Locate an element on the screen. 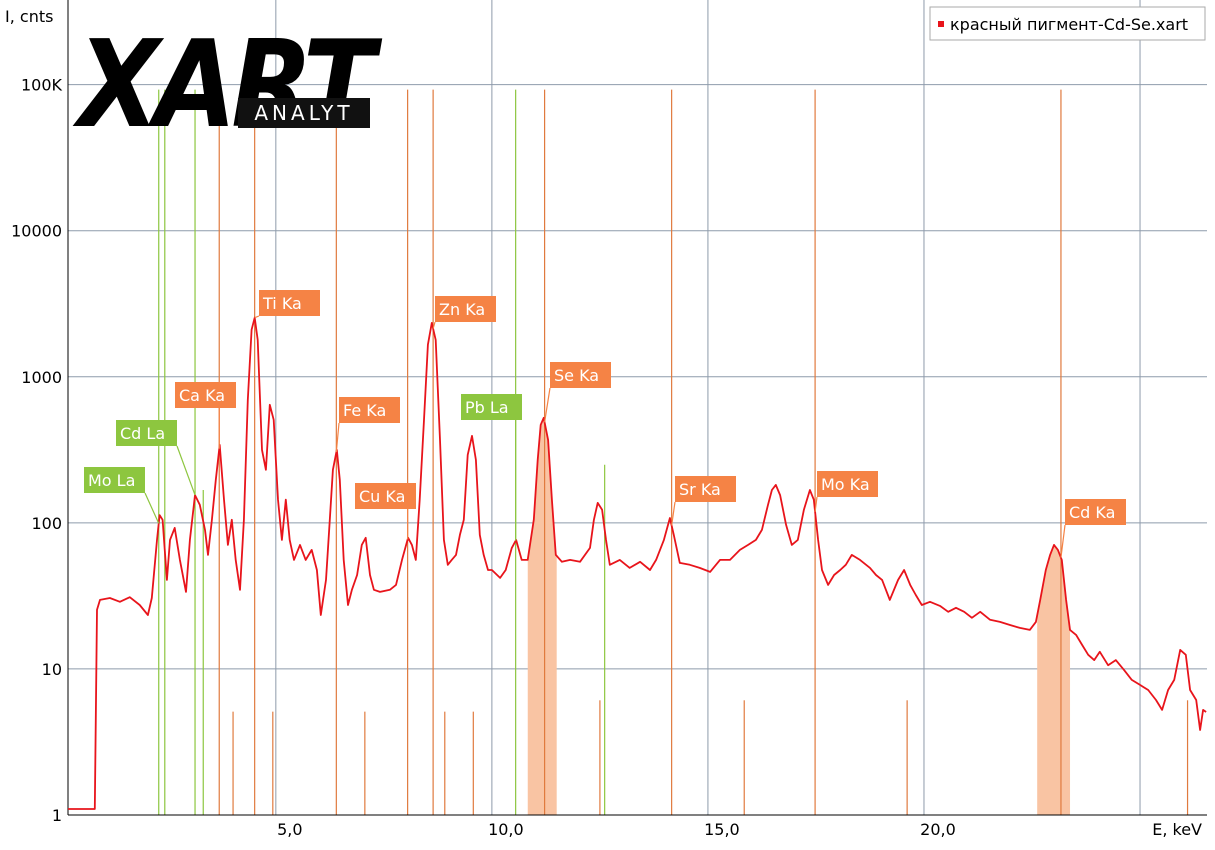 This screenshot has width=1215, height=850. annotation-label: Se Ka is located at coordinates (576, 375).